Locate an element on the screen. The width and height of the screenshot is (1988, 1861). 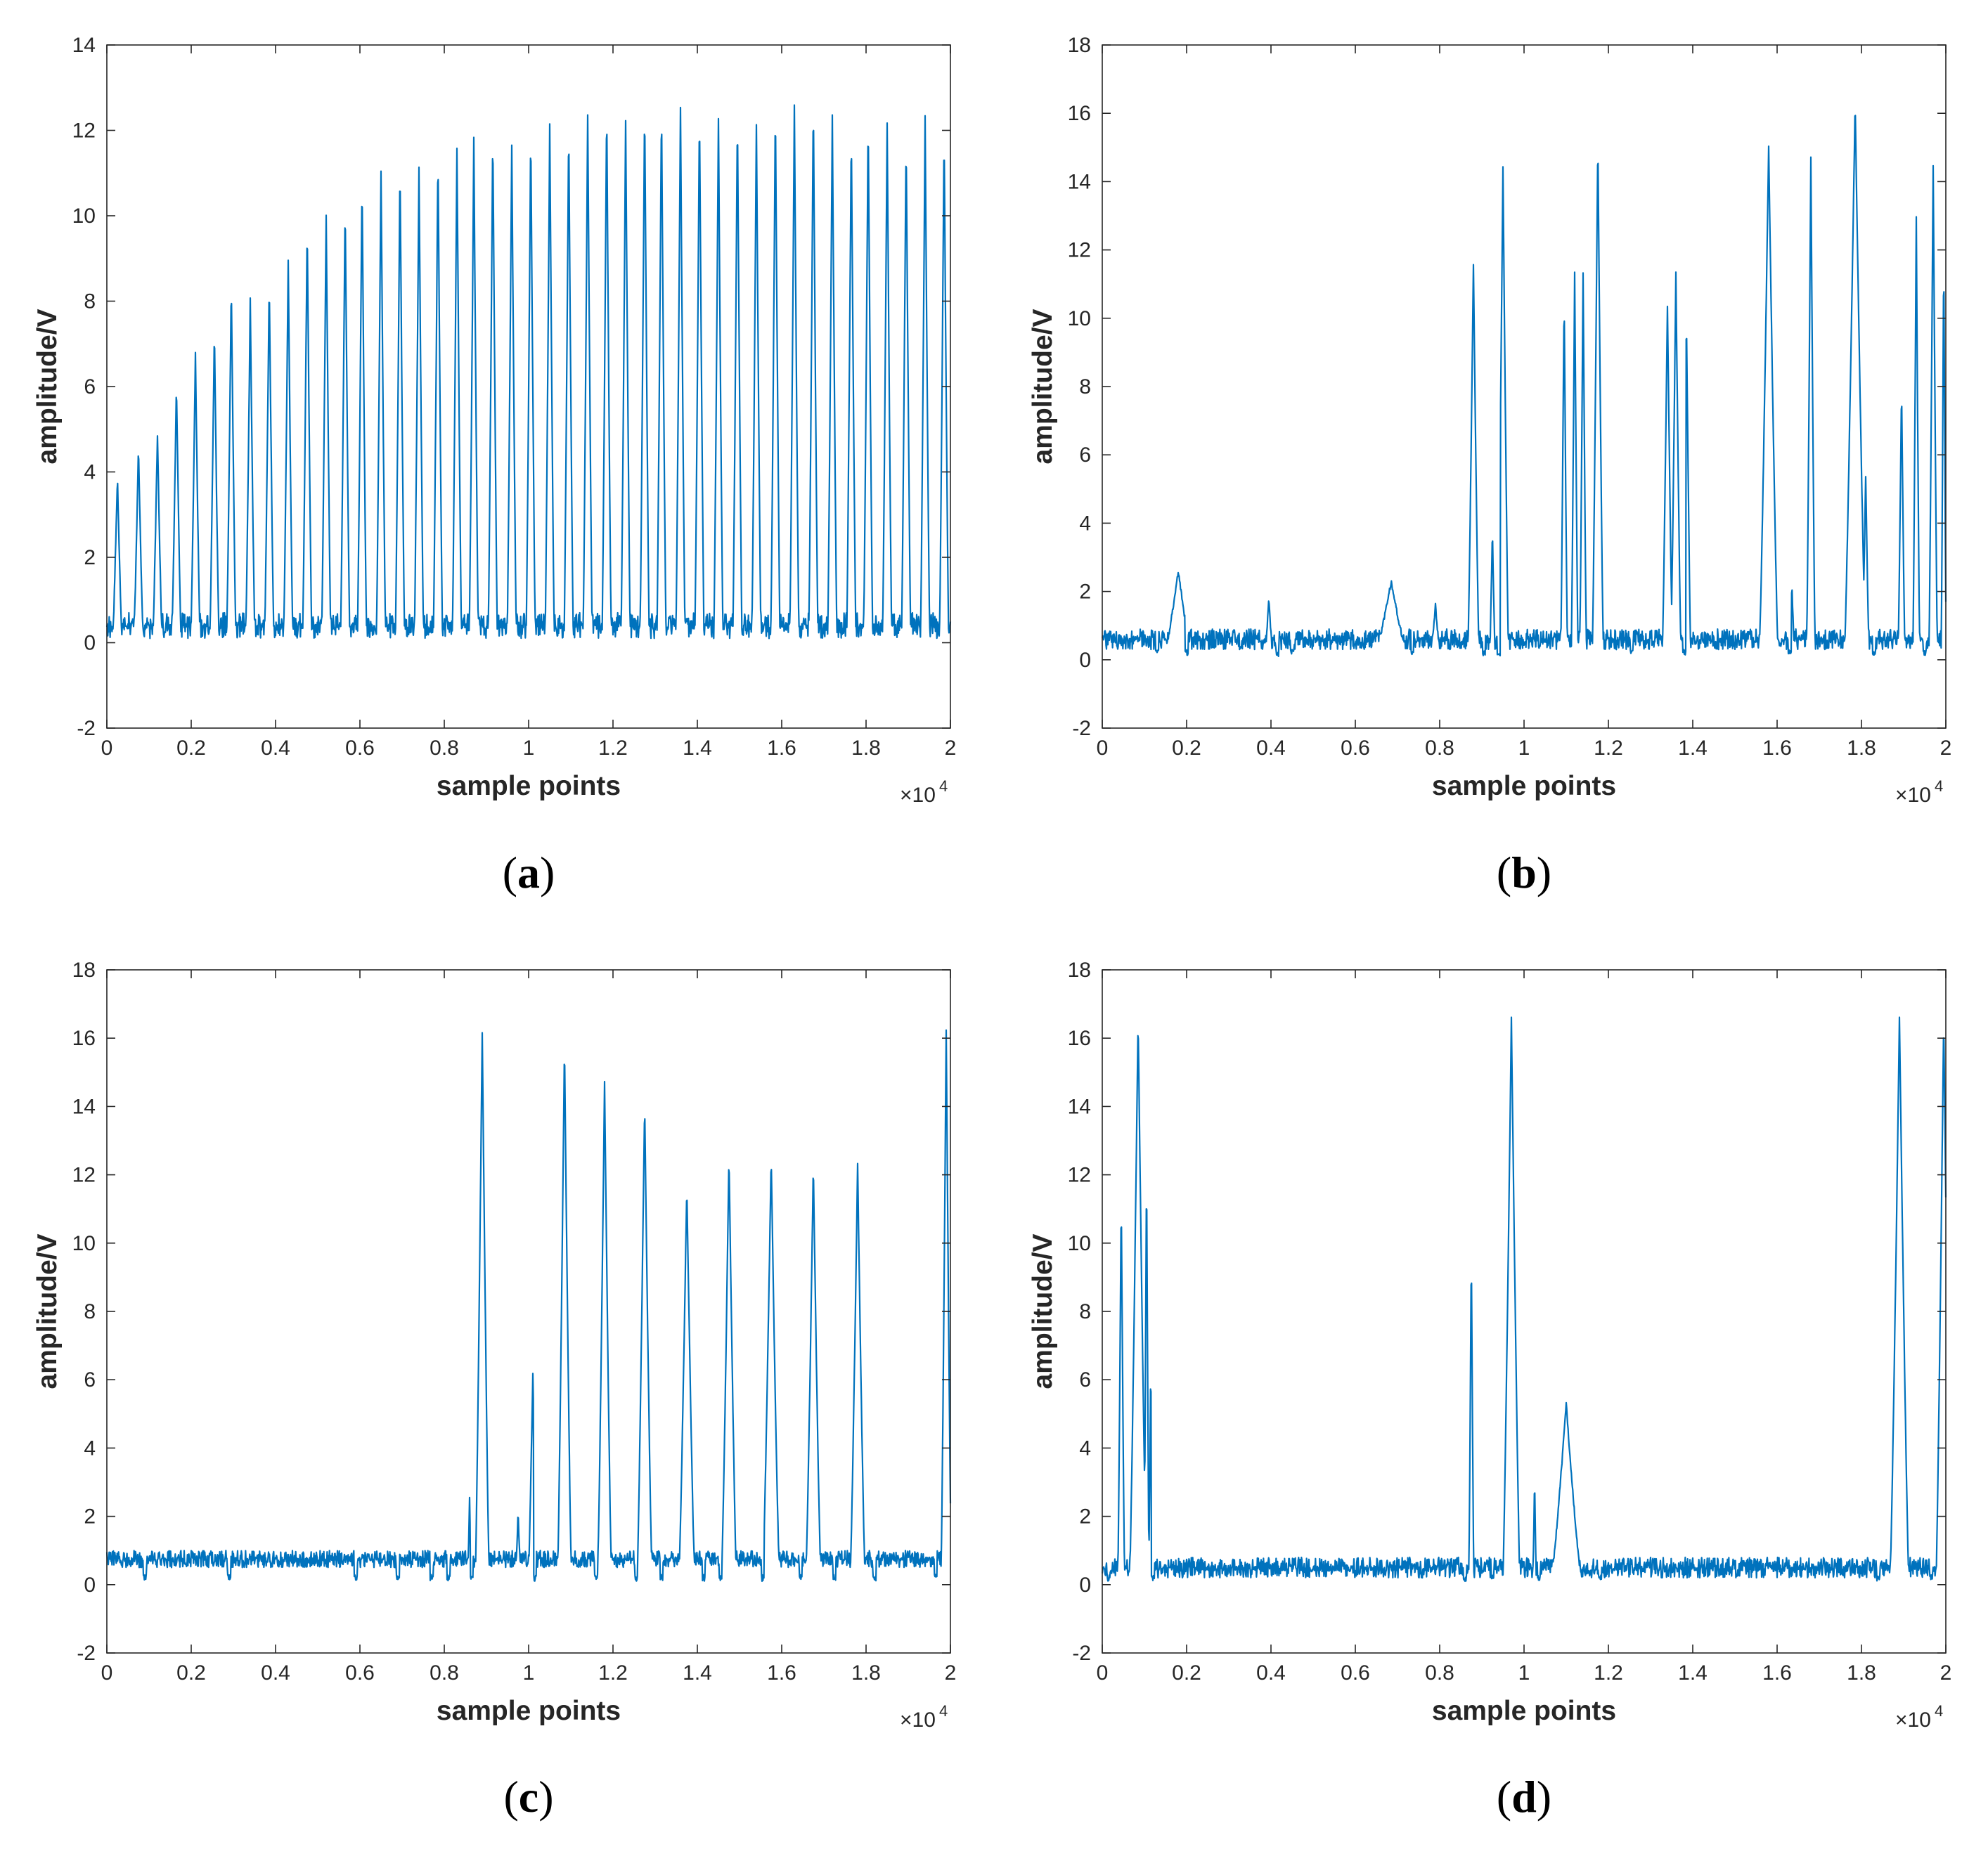
panel-label-c: (c) is located at coordinates (528, 1797).